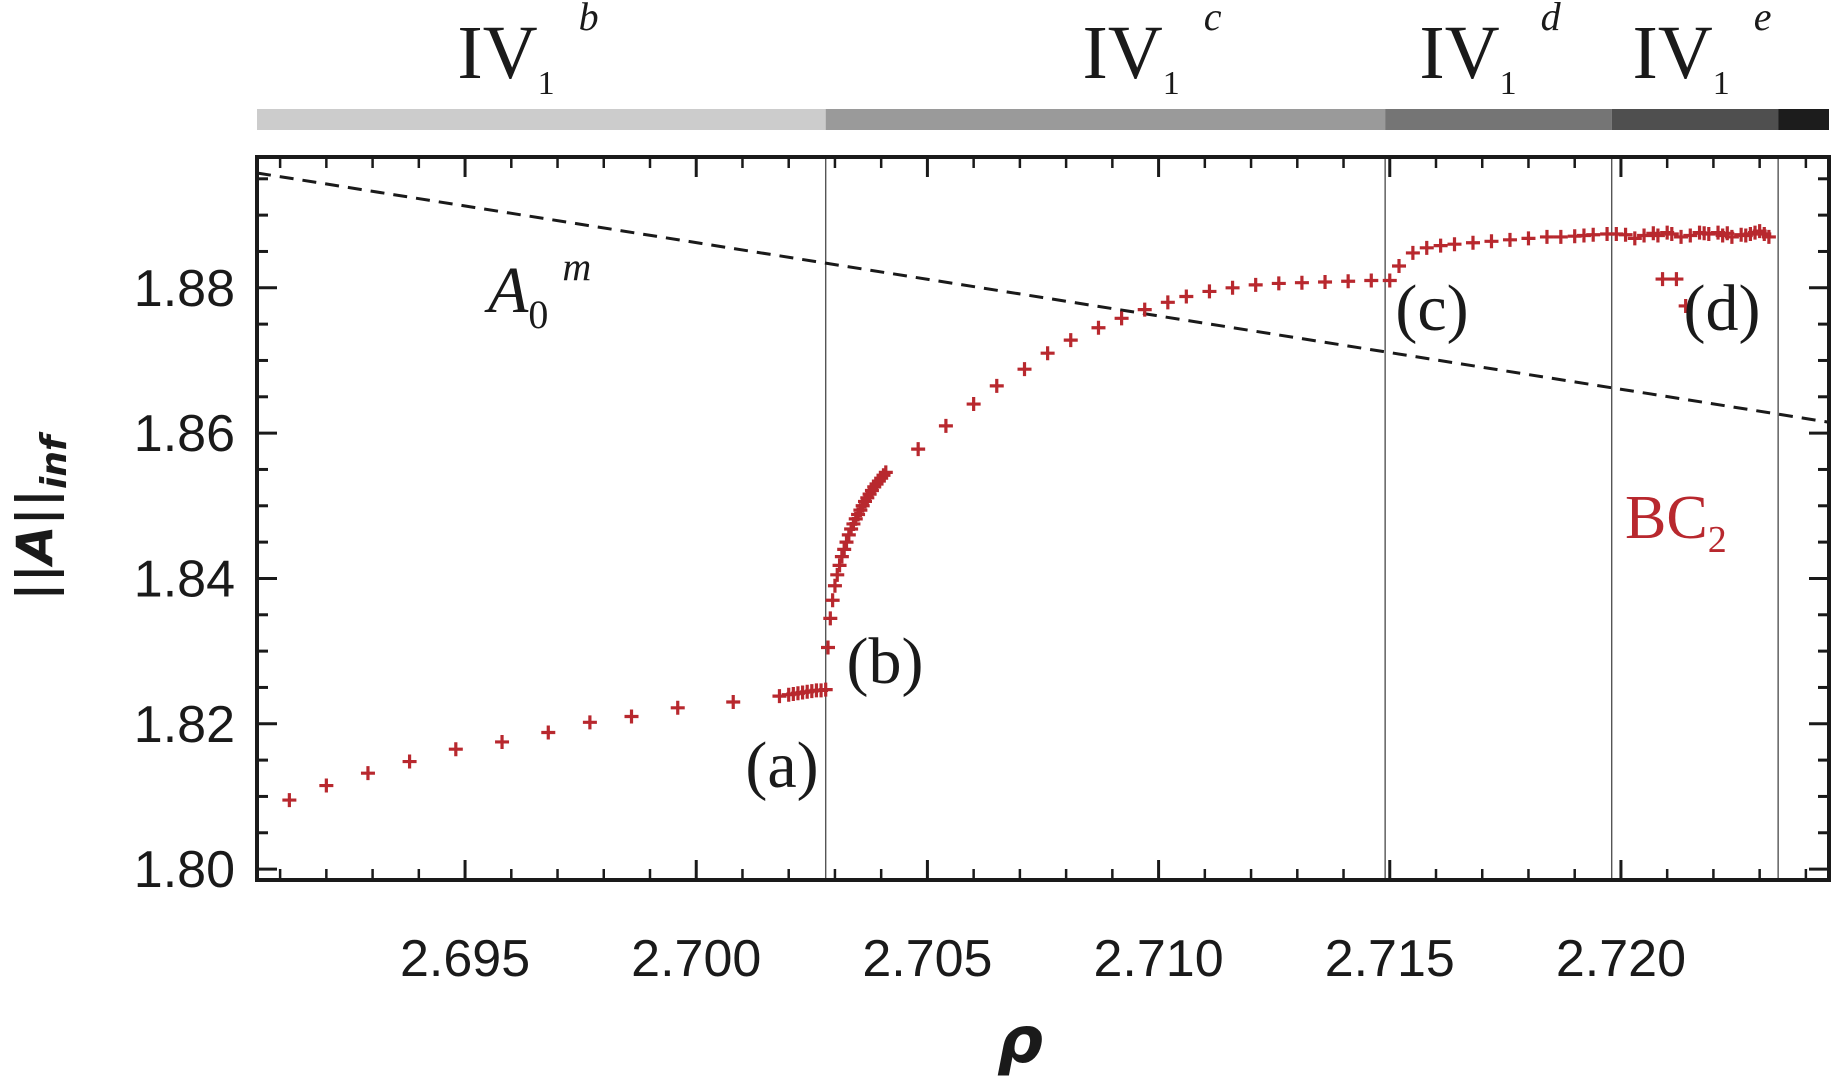  Describe the element at coordinates (1213, 19) in the screenshot. I see `regime-label-sup: c` at that location.